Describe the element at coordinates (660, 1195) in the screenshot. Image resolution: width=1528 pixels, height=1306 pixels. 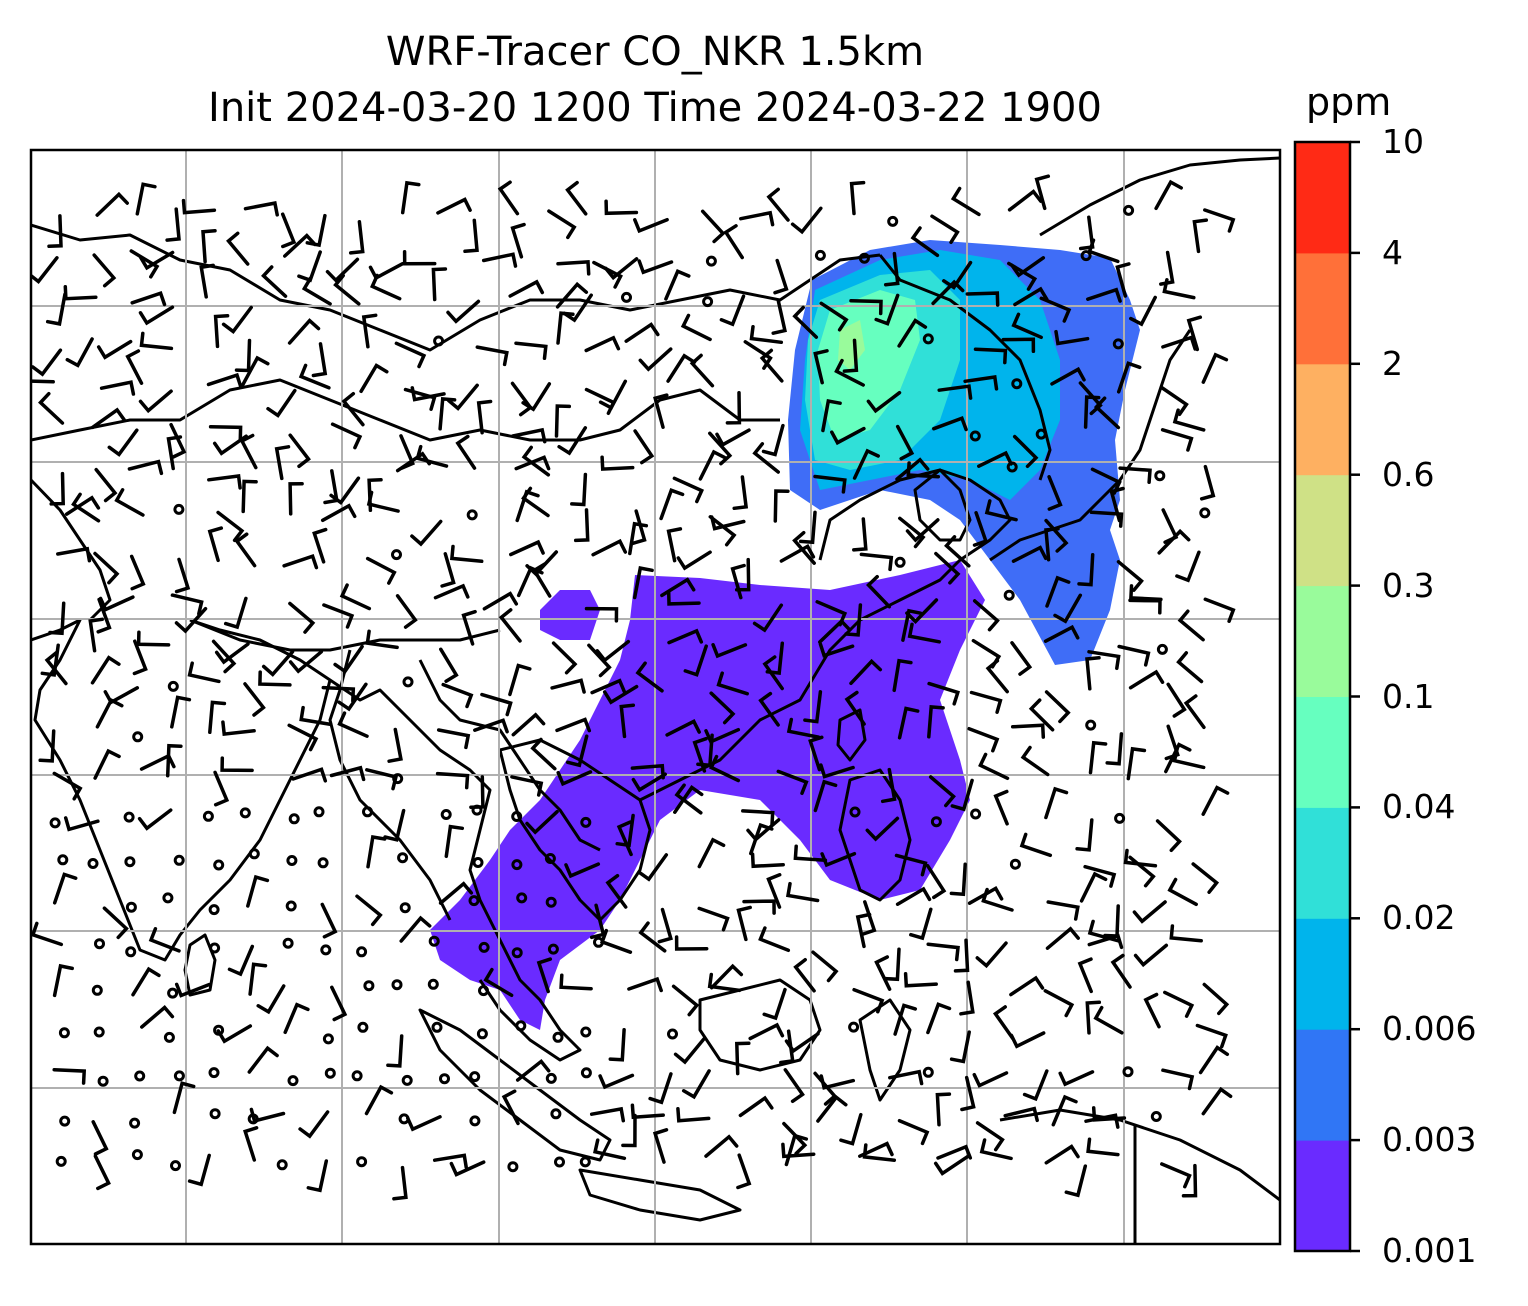
I see `coastline-java` at that location.